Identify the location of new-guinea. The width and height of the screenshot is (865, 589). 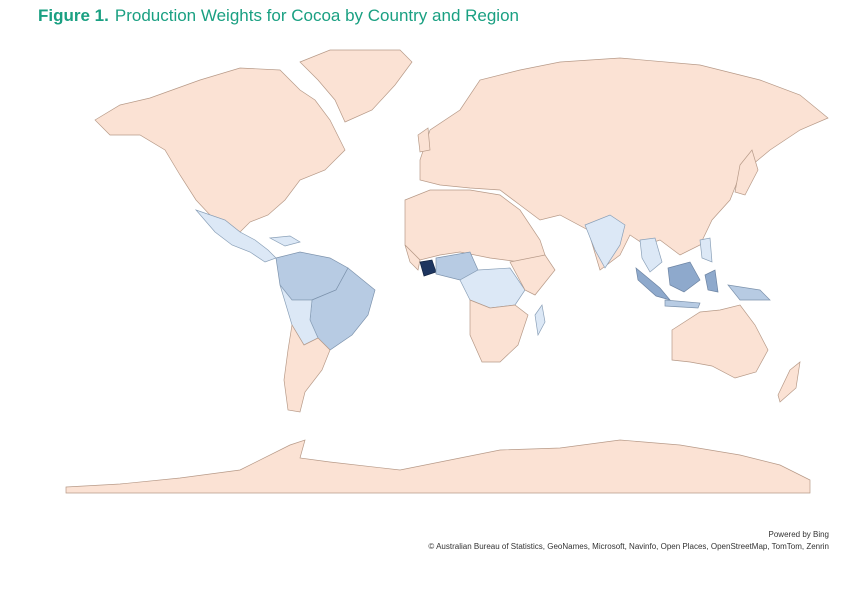
(749, 292).